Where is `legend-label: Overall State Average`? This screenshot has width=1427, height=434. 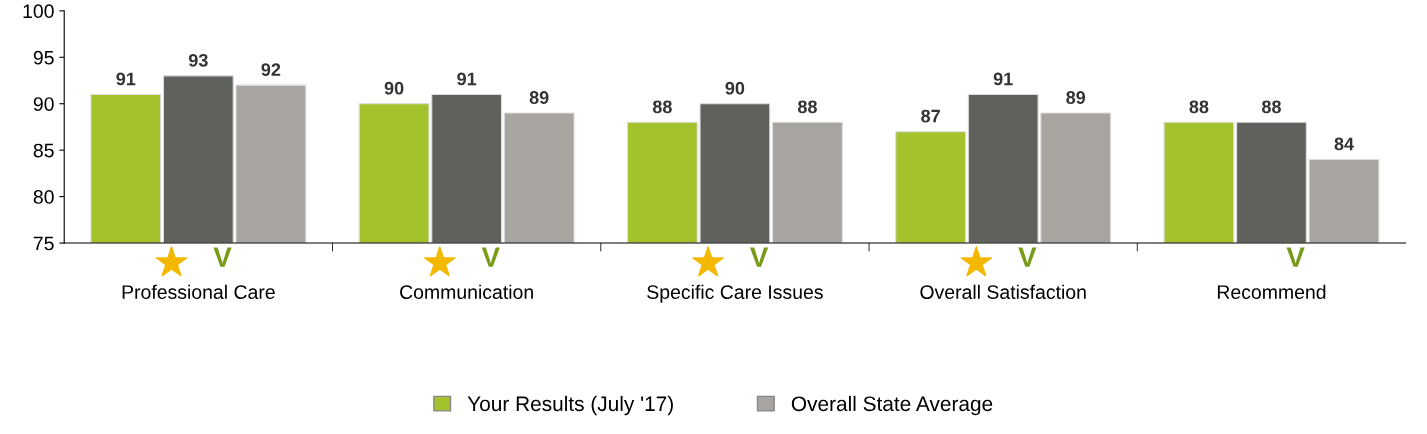
legend-label: Overall State Average is located at coordinates (892, 405).